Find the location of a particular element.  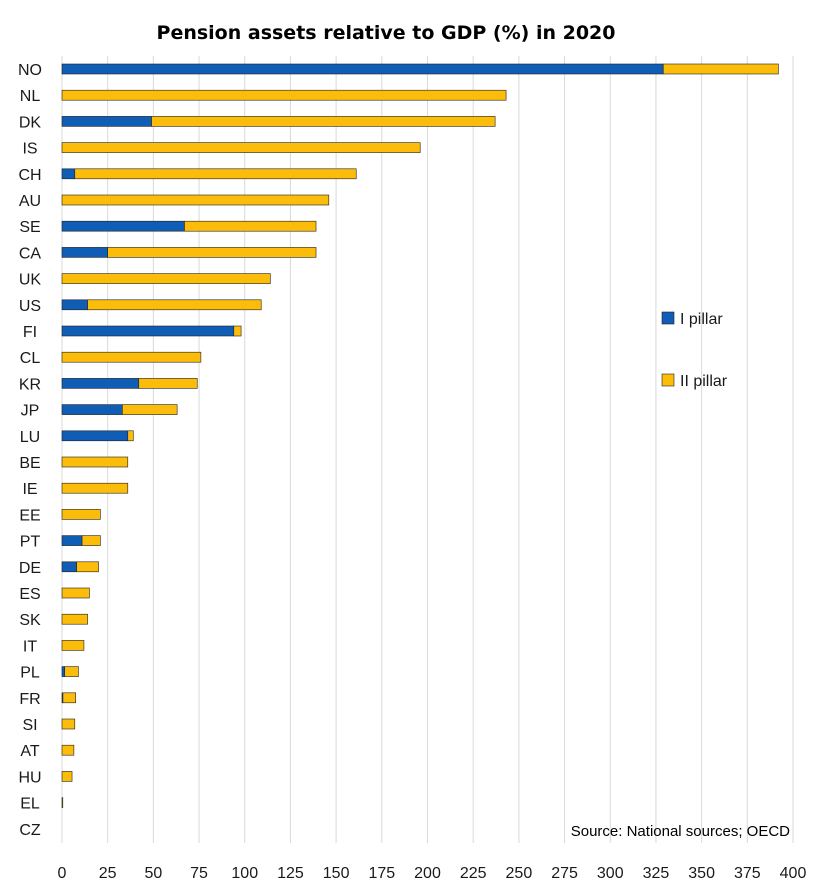

category-label: CZ is located at coordinates (30, 830).